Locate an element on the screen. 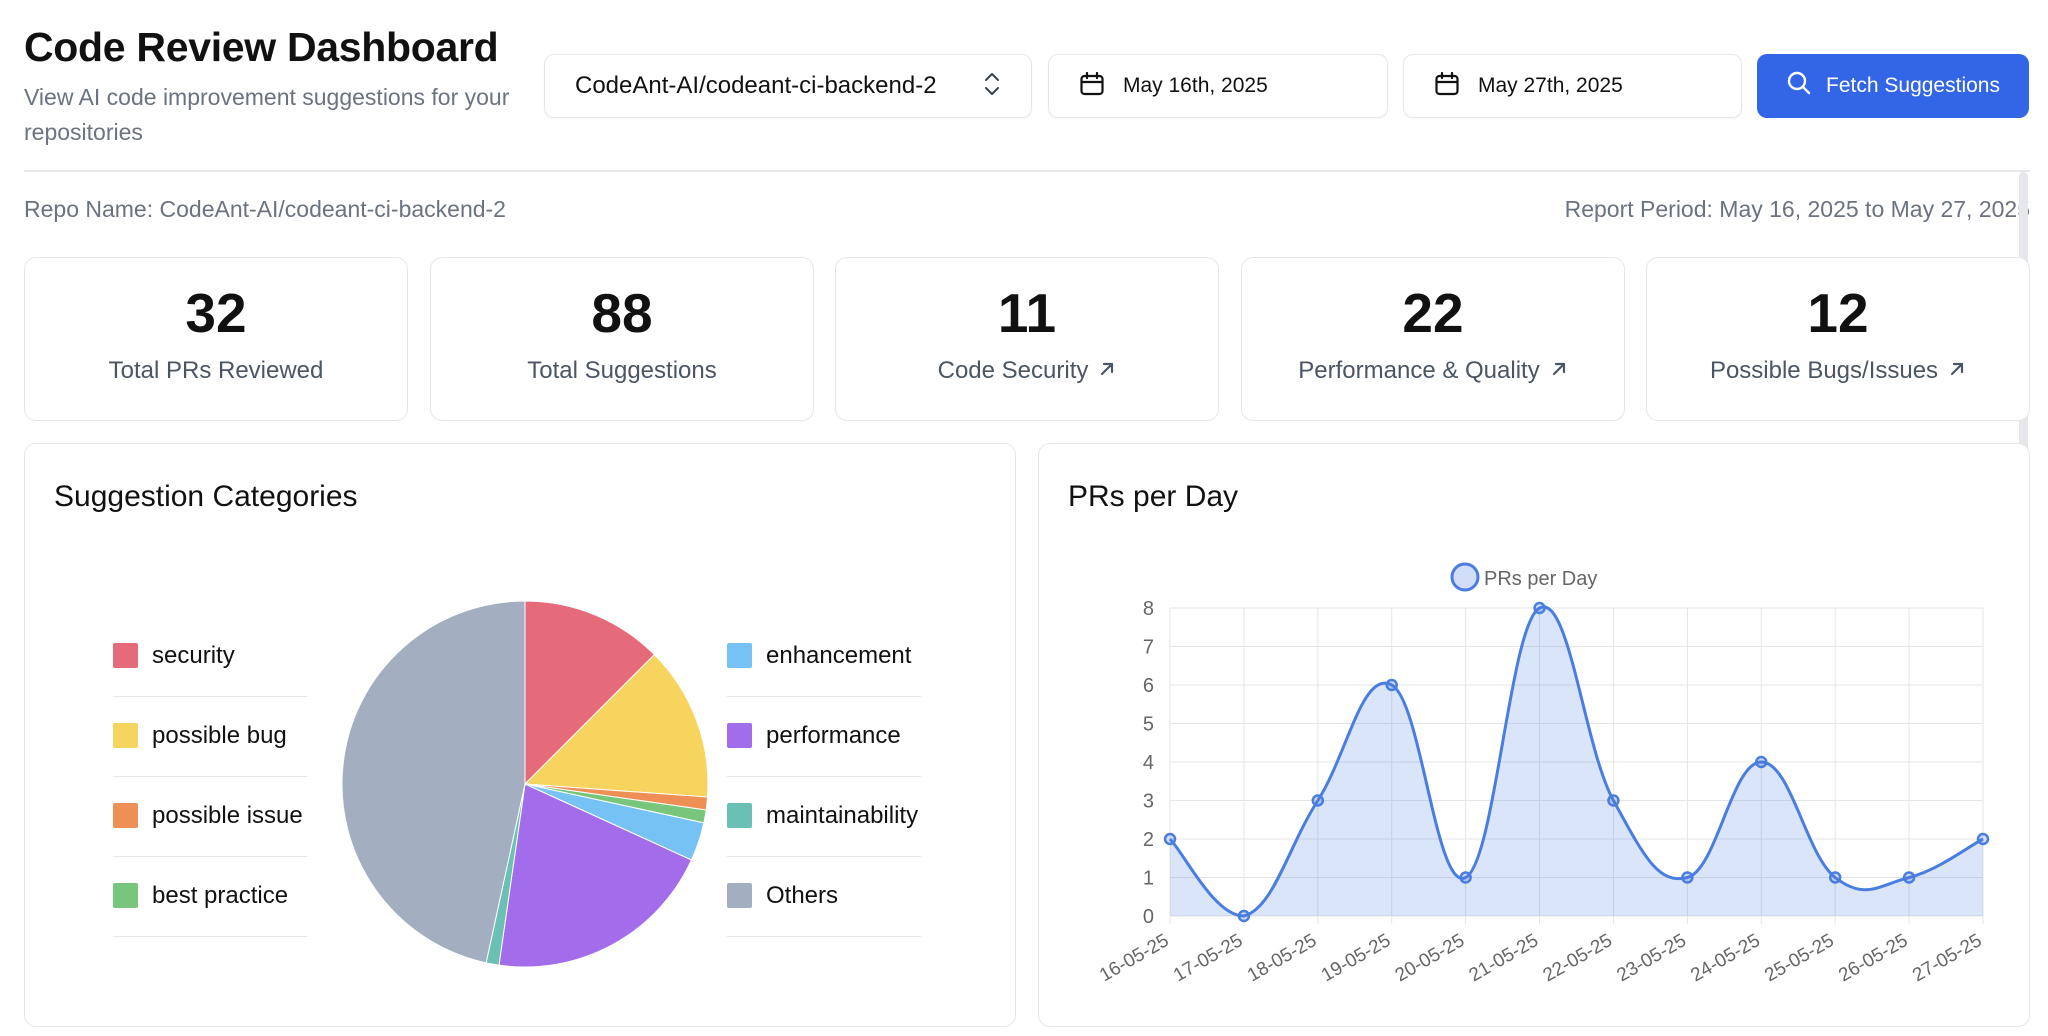 The height and width of the screenshot is (1036, 2048). x-tick-label: 24-05-25 is located at coordinates (1725, 958).